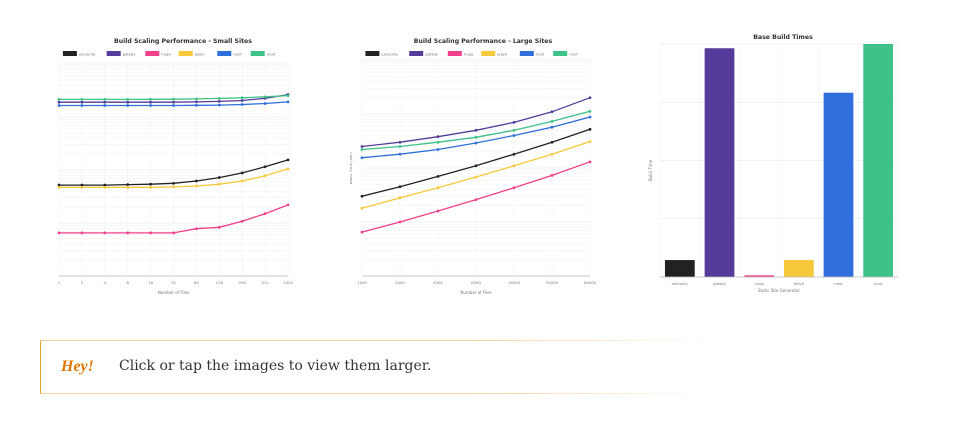 The height and width of the screenshot is (426, 954). I want to click on legend-label-gatsby: gatsby, so click(130, 54).